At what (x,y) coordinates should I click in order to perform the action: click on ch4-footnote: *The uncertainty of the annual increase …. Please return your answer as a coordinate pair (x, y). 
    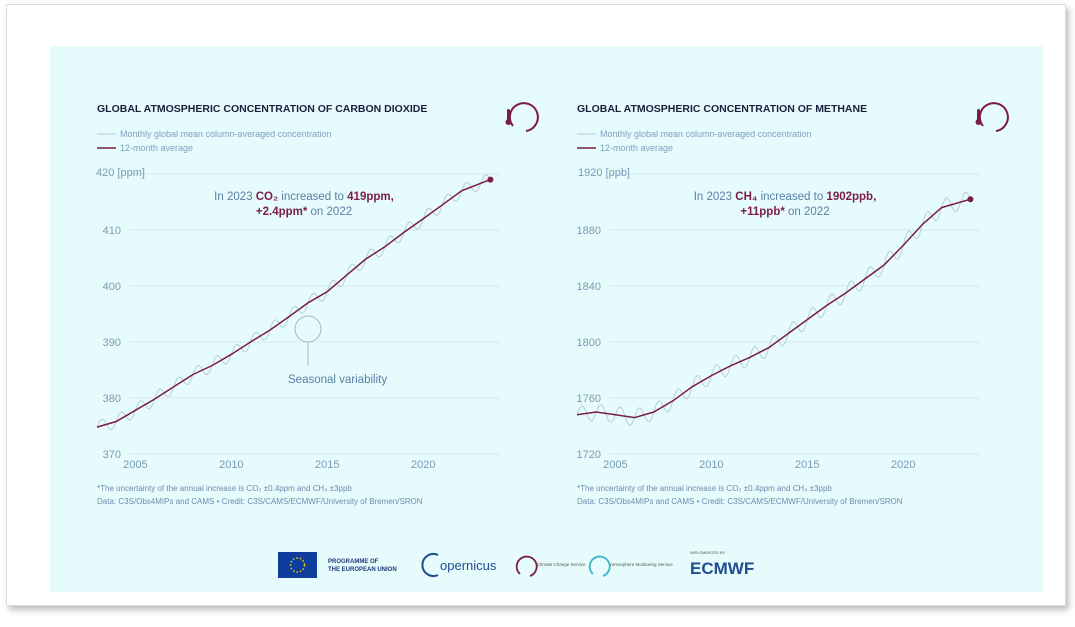
    Looking at the image, I should click on (704, 488).